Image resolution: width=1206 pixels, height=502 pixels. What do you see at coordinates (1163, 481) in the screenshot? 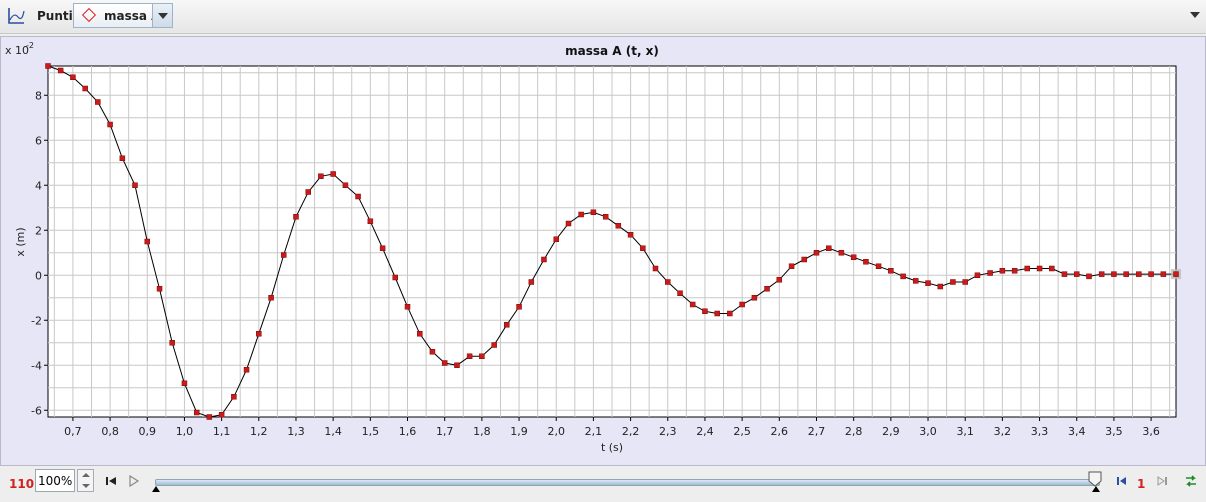
I see `step-forward-icon` at bounding box center [1163, 481].